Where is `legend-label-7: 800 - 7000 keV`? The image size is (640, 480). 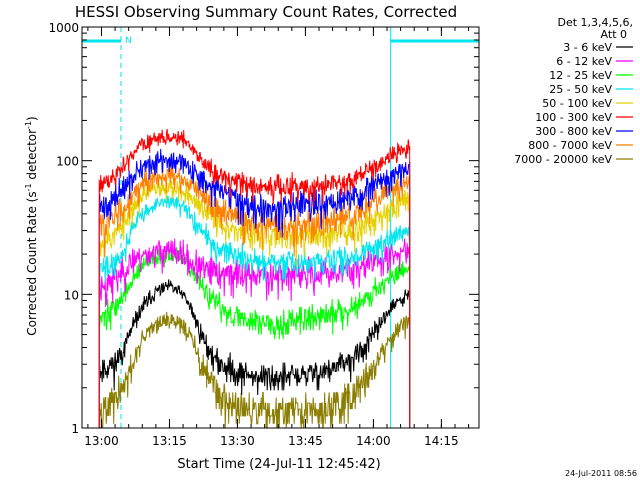
legend-label-7: 800 - 7000 keV is located at coordinates (570, 145).